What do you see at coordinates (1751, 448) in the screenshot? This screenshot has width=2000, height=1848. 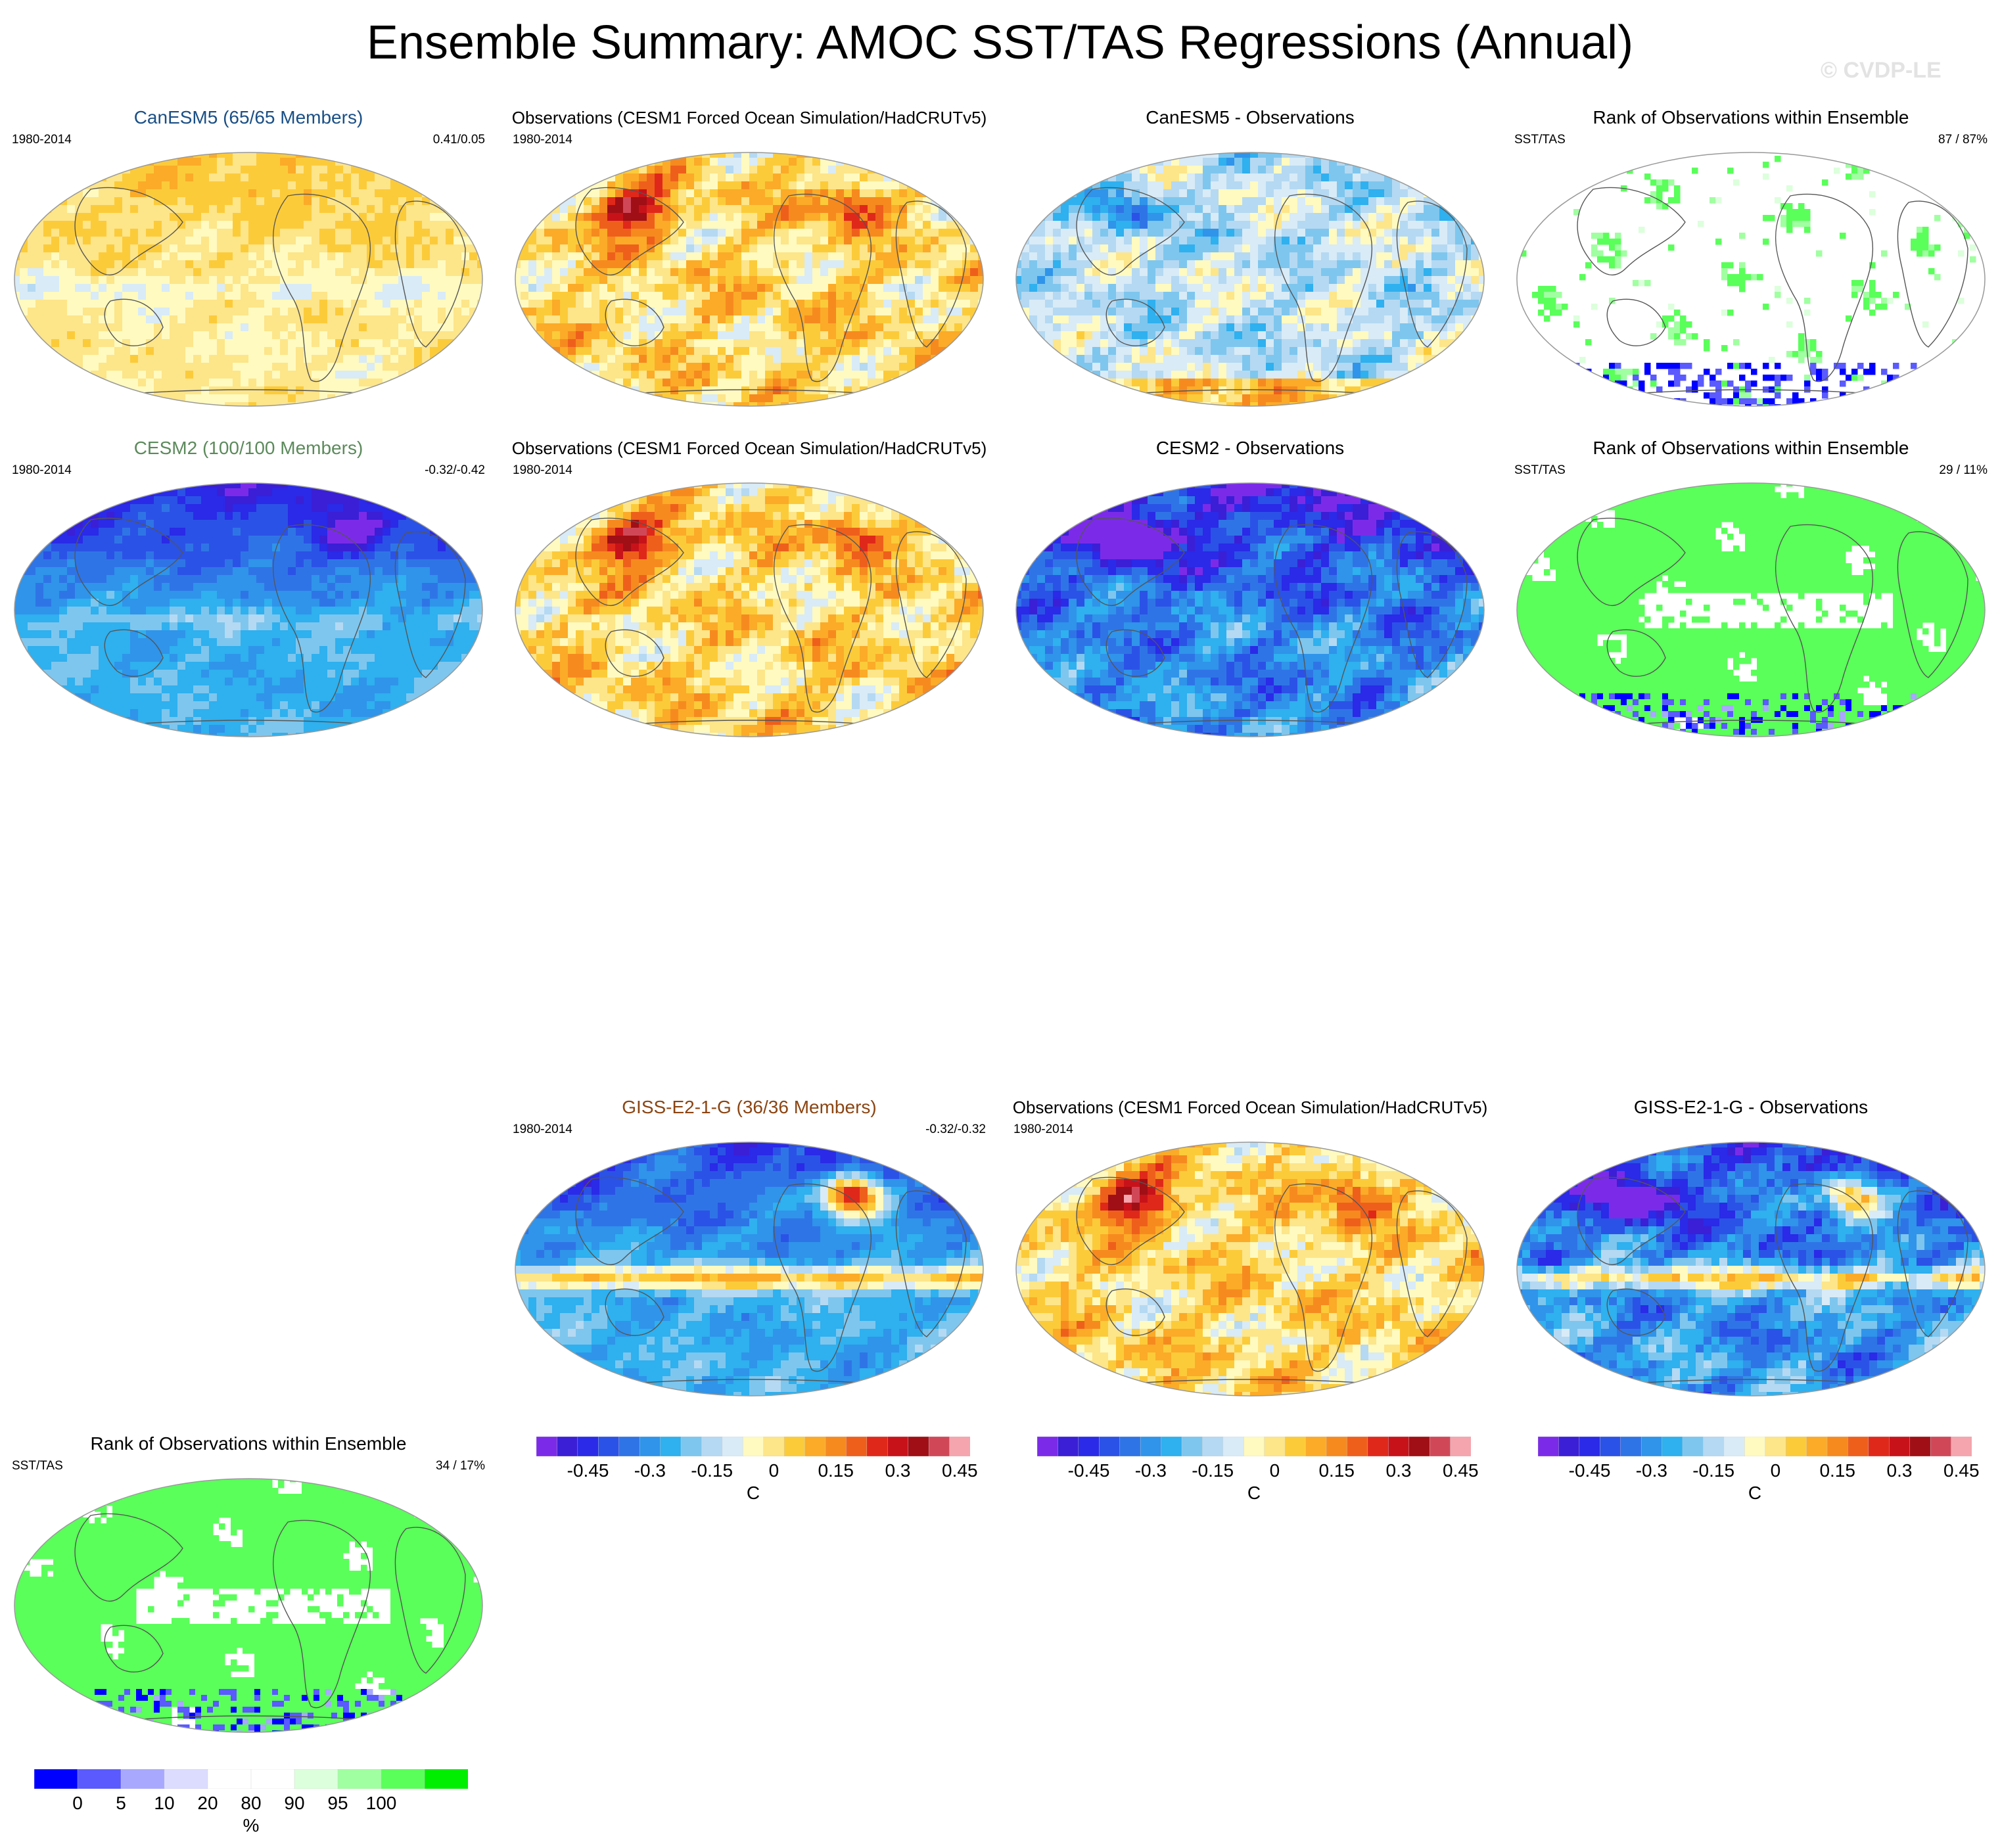 I see `panel-title: Rank of Observations within Ensemble` at bounding box center [1751, 448].